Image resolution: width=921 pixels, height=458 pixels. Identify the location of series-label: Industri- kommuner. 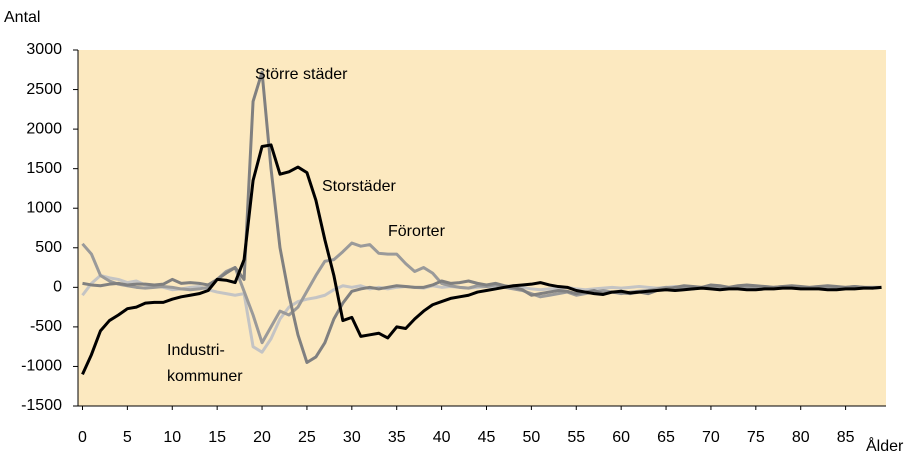
(205, 363).